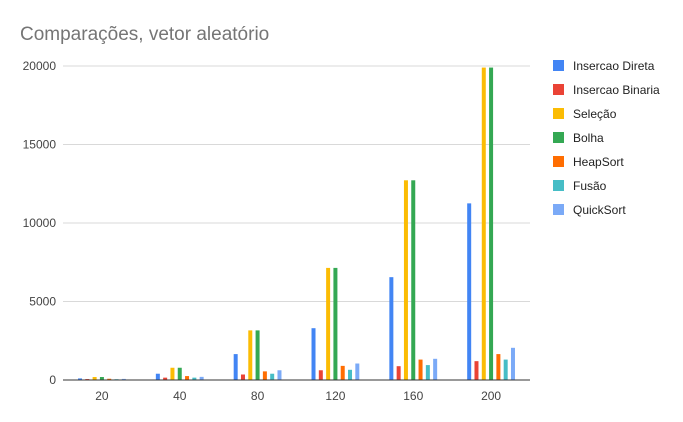 Image resolution: width=683 pixels, height=422 pixels. What do you see at coordinates (590, 186) in the screenshot?
I see `legend-label: Fusão` at bounding box center [590, 186].